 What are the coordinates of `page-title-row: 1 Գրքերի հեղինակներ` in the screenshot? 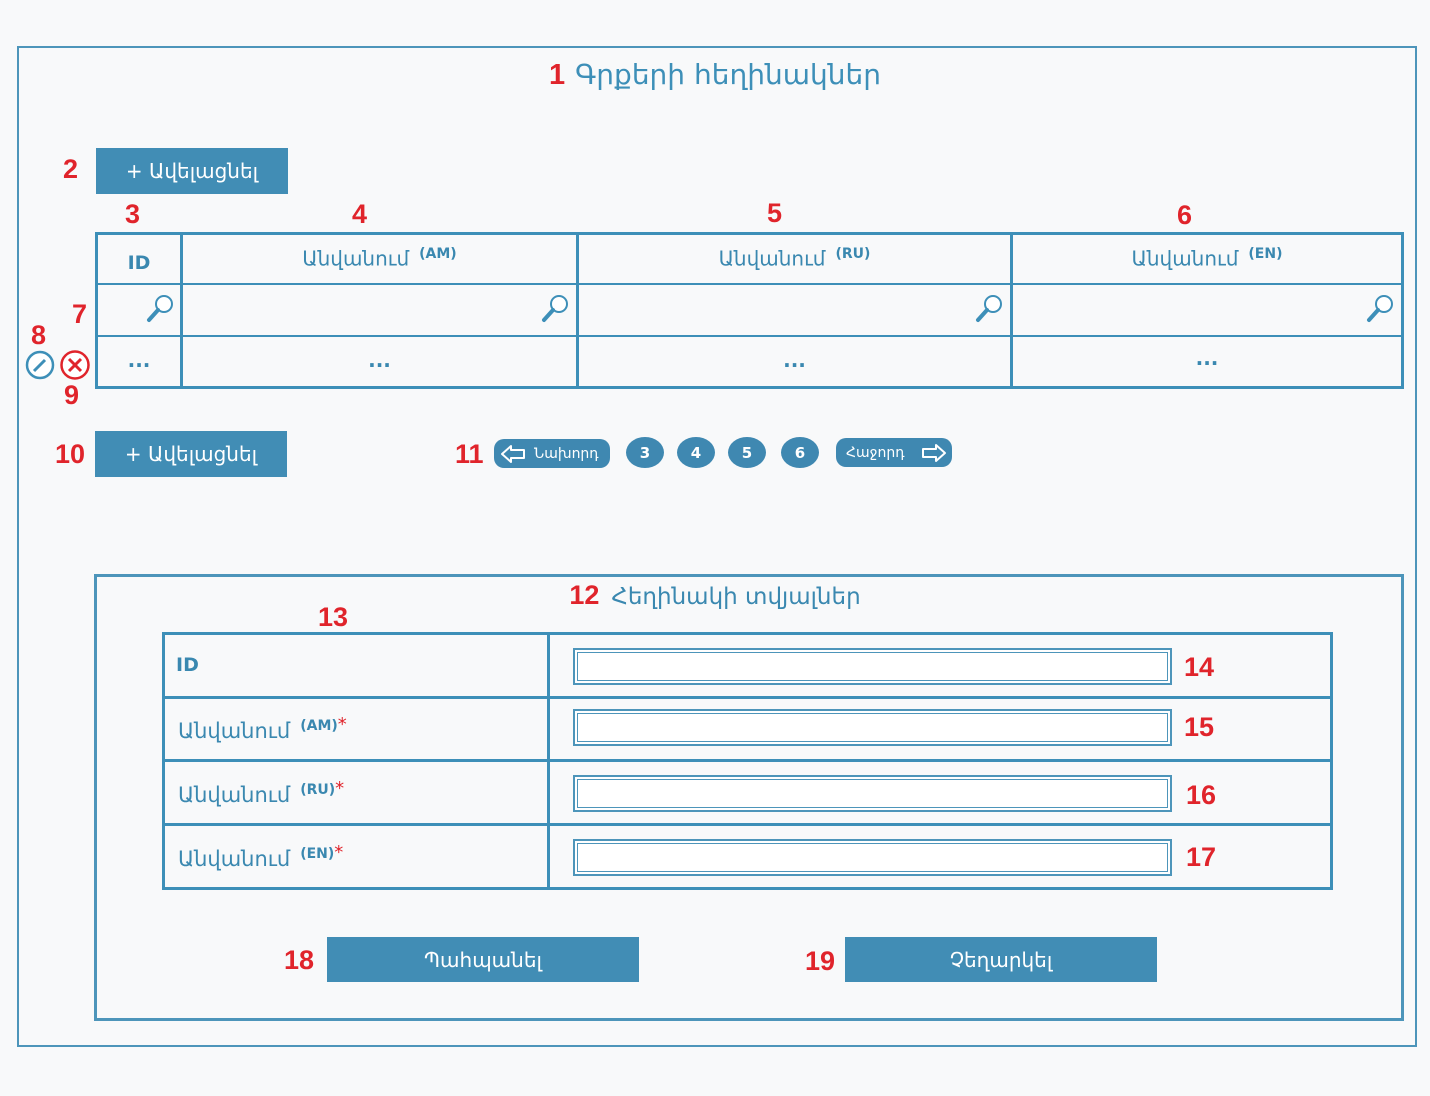 It's located at (715, 74).